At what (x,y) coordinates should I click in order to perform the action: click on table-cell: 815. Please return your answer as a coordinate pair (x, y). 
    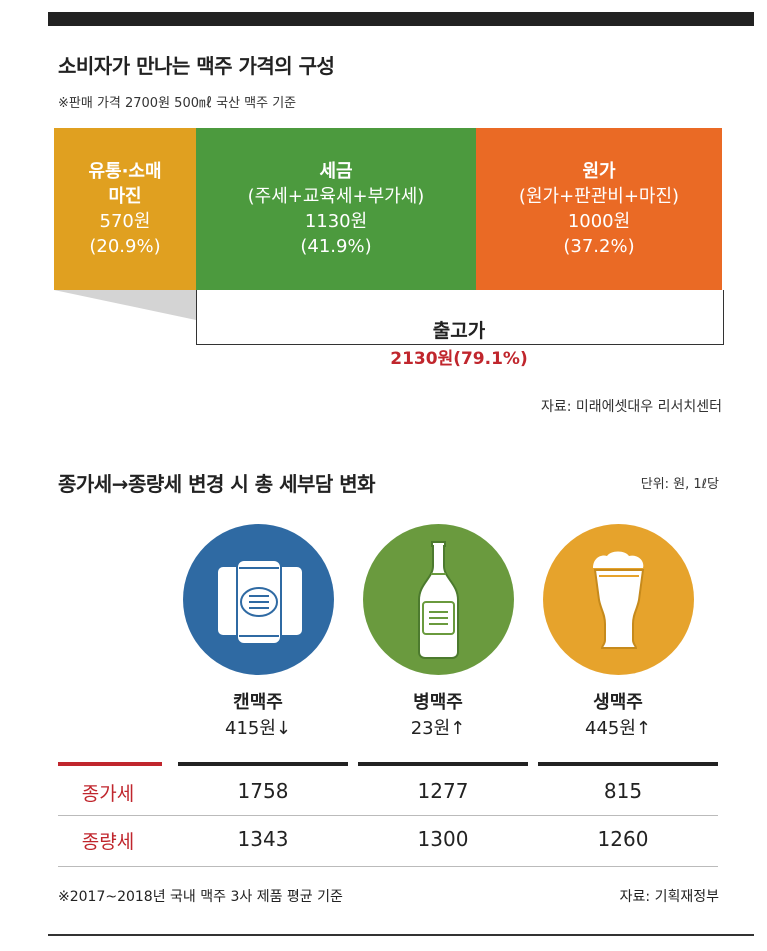
    Looking at the image, I should click on (623, 791).